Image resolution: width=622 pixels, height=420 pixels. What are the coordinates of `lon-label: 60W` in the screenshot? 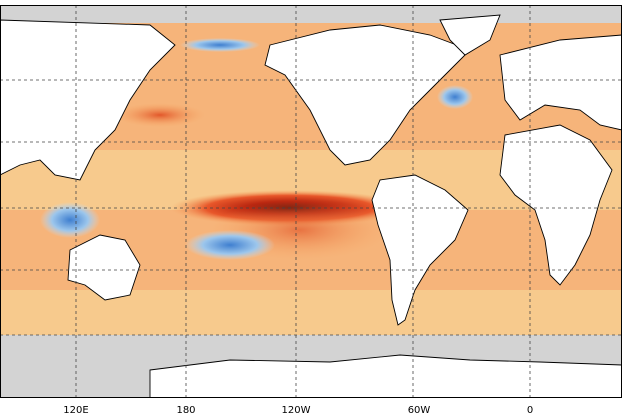 It's located at (419, 410).